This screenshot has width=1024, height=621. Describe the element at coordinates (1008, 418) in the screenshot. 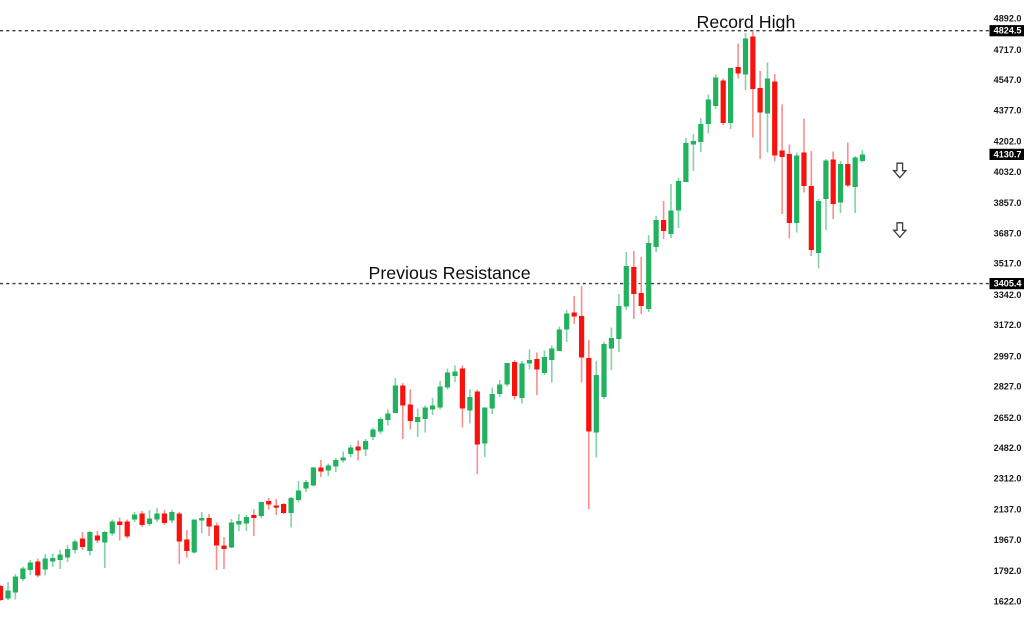

I see `svg-text: 2652.0` at that location.